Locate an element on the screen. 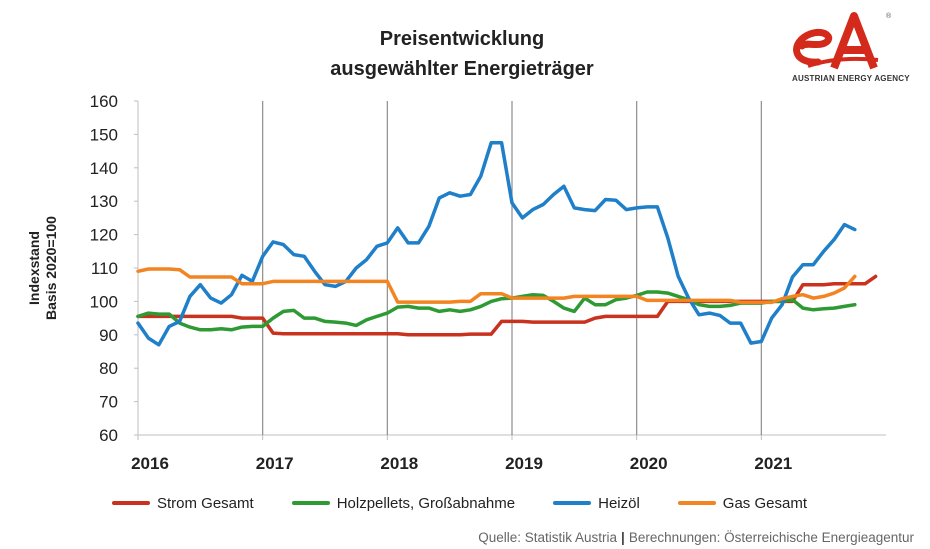  chart-title-line2: ausgewählter Energieträger is located at coordinates (462, 69).